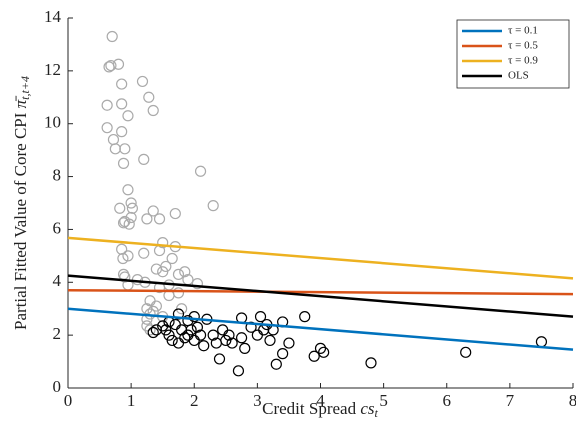  What do you see at coordinates (377, 413) in the screenshot?
I see `x-label-sub: t` at bounding box center [377, 413].